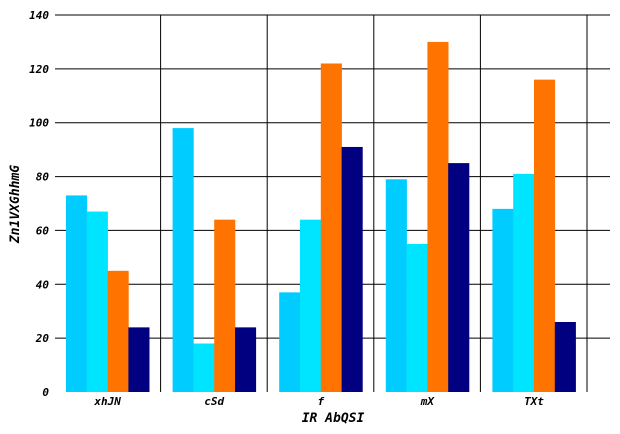 Image resolution: width=620 pixels, height=434 pixels. Describe the element at coordinates (39, 15) in the screenshot. I see `y-tick-label: 140` at that location.